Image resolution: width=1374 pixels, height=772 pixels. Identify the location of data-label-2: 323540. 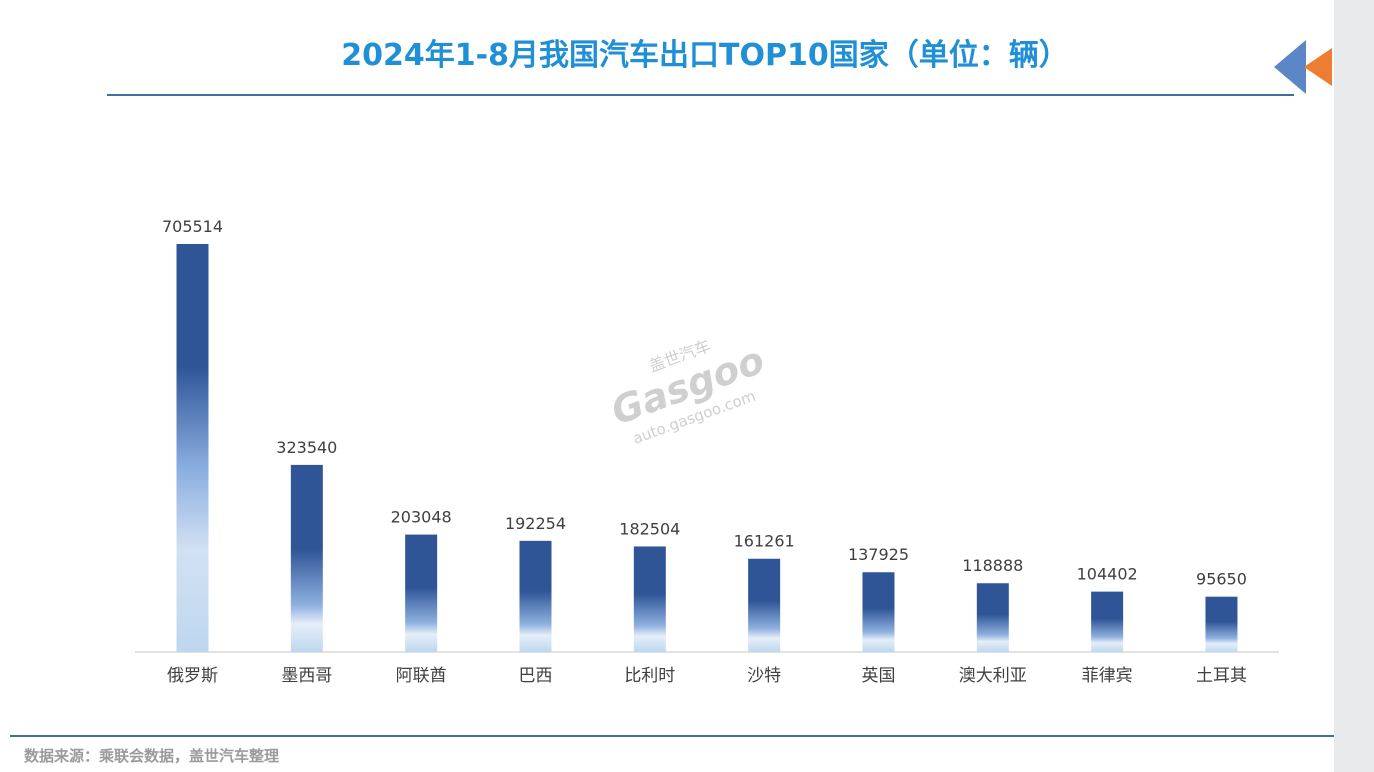
(306, 447).